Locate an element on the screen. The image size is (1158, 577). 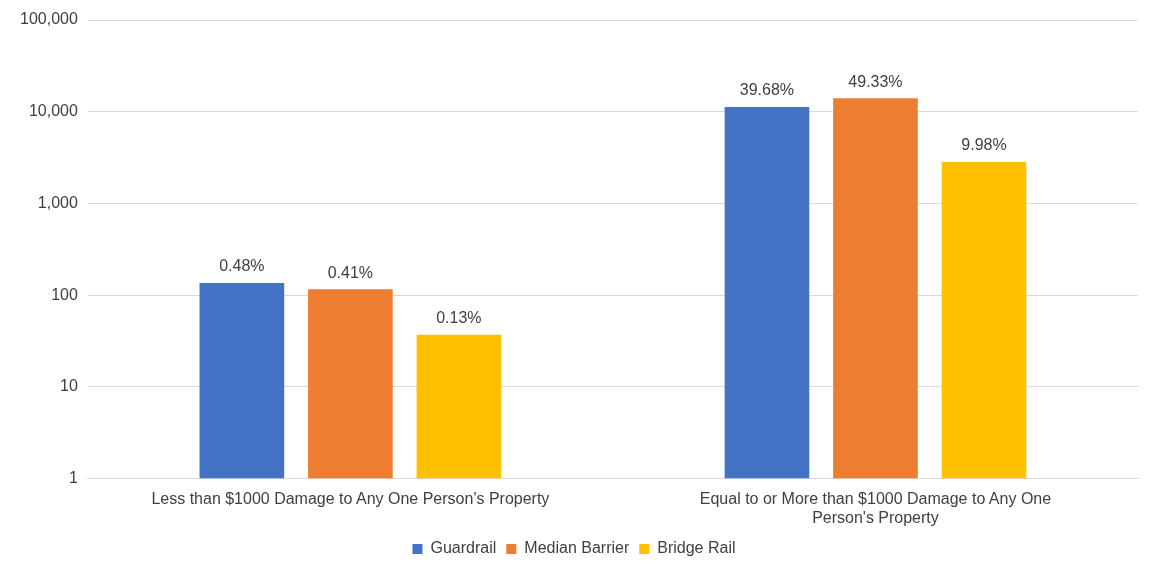
y-tick-label: 1,000 is located at coordinates (57, 202).